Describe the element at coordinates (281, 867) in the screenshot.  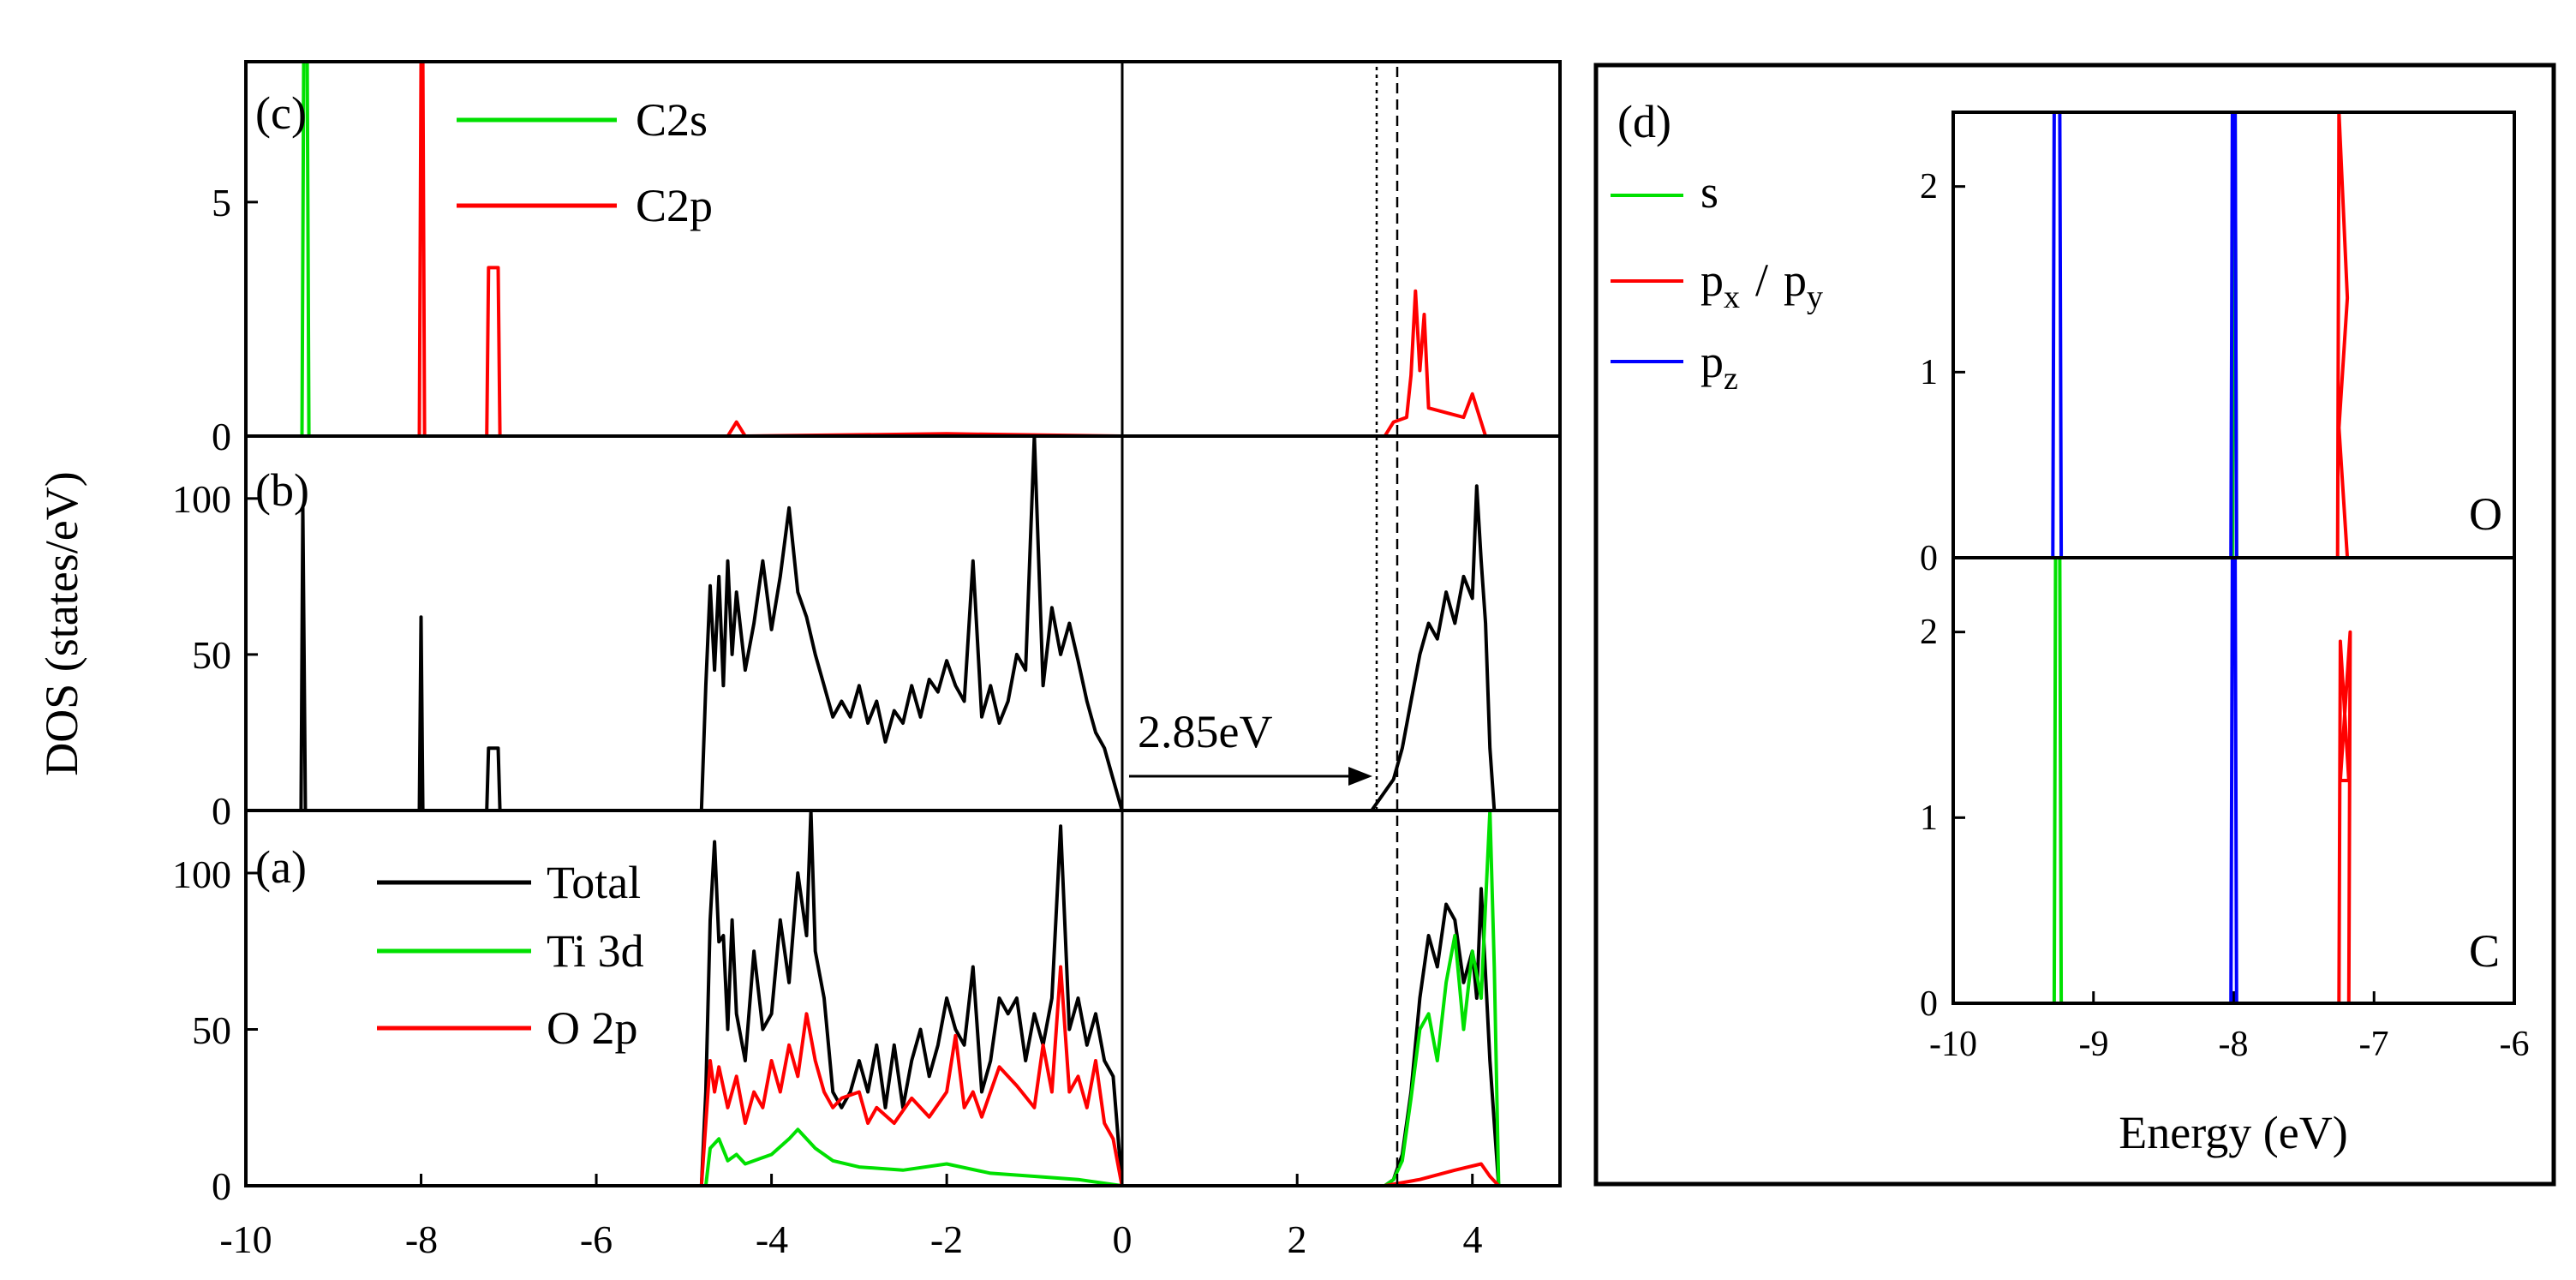
I see `panel-label-a: (a)` at that location.